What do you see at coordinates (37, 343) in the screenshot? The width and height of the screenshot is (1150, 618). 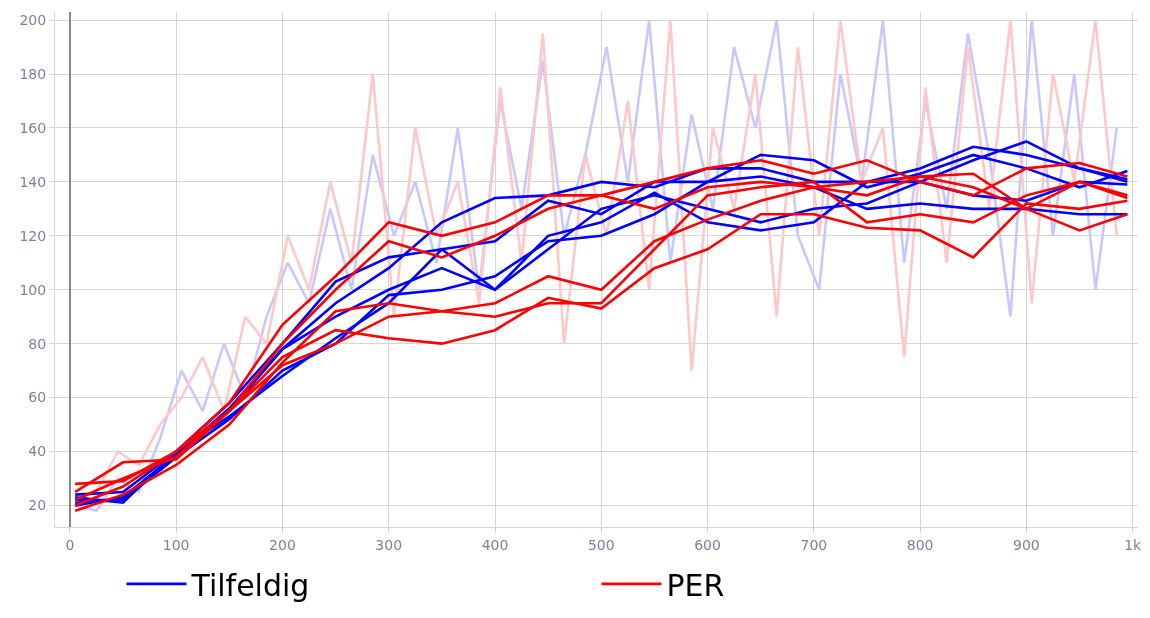 I see `y-tick-label: 80` at bounding box center [37, 343].